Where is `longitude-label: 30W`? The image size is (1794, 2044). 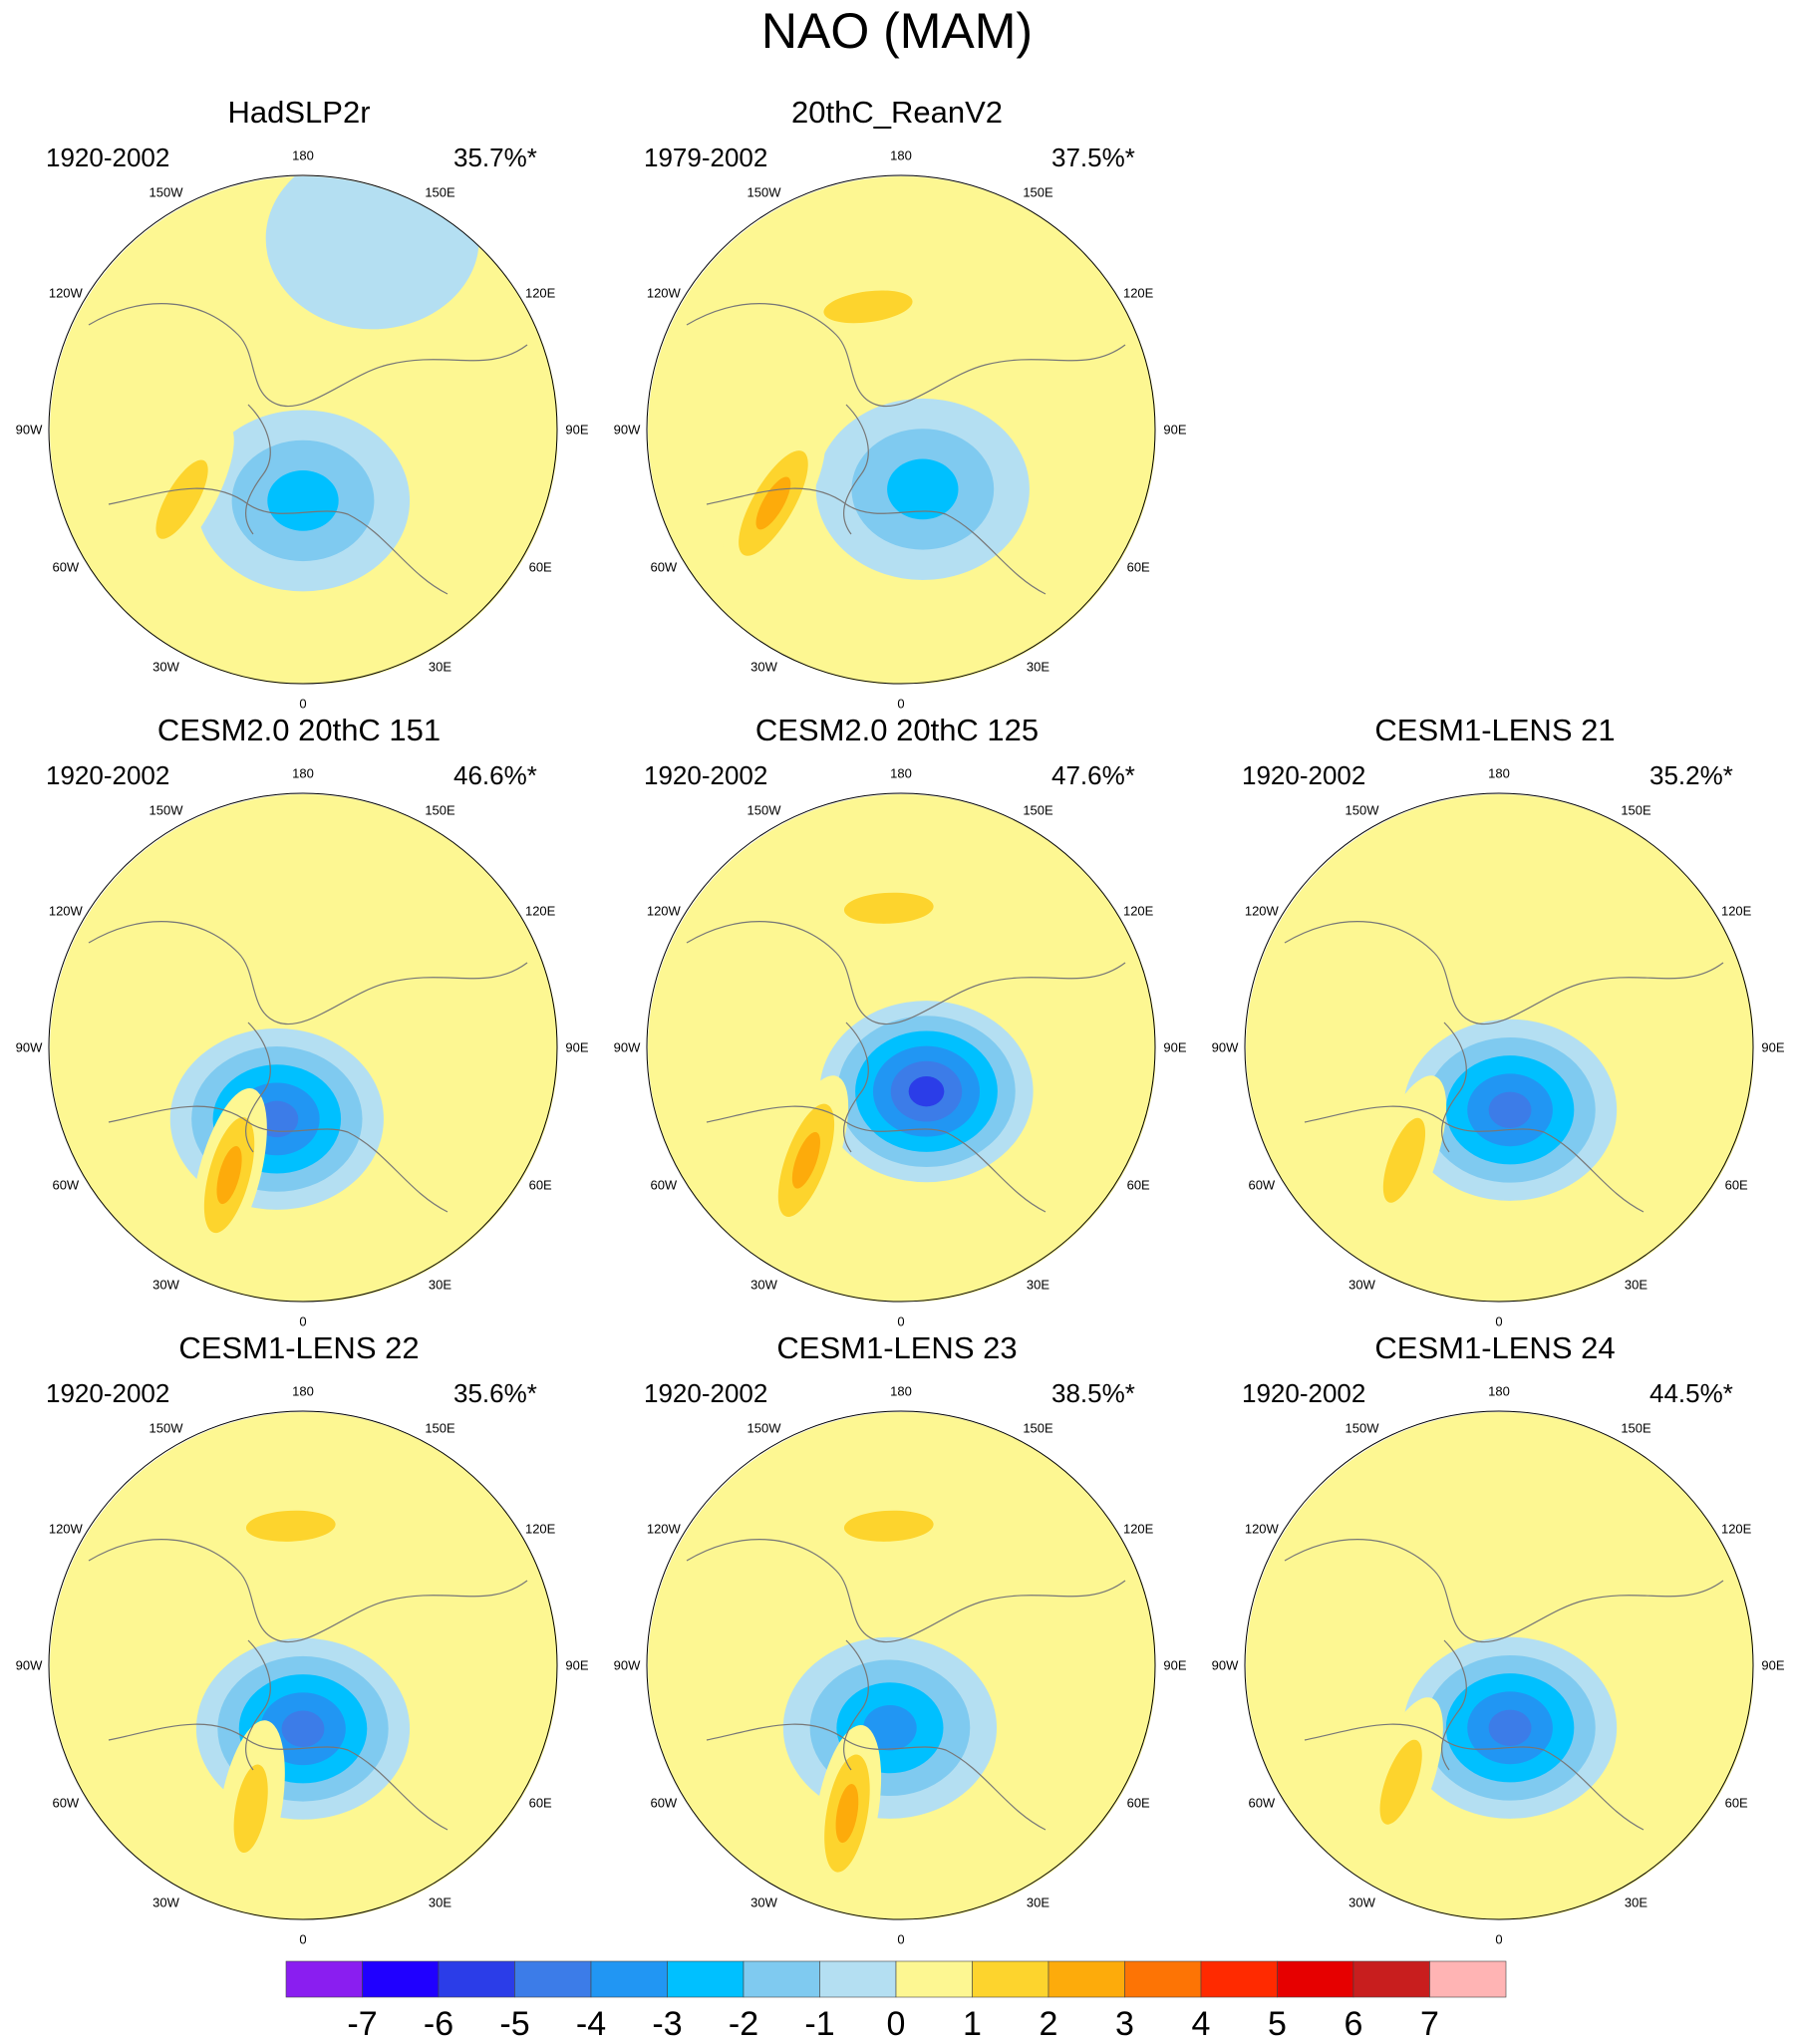 longitude-label: 30W is located at coordinates (165, 1902).